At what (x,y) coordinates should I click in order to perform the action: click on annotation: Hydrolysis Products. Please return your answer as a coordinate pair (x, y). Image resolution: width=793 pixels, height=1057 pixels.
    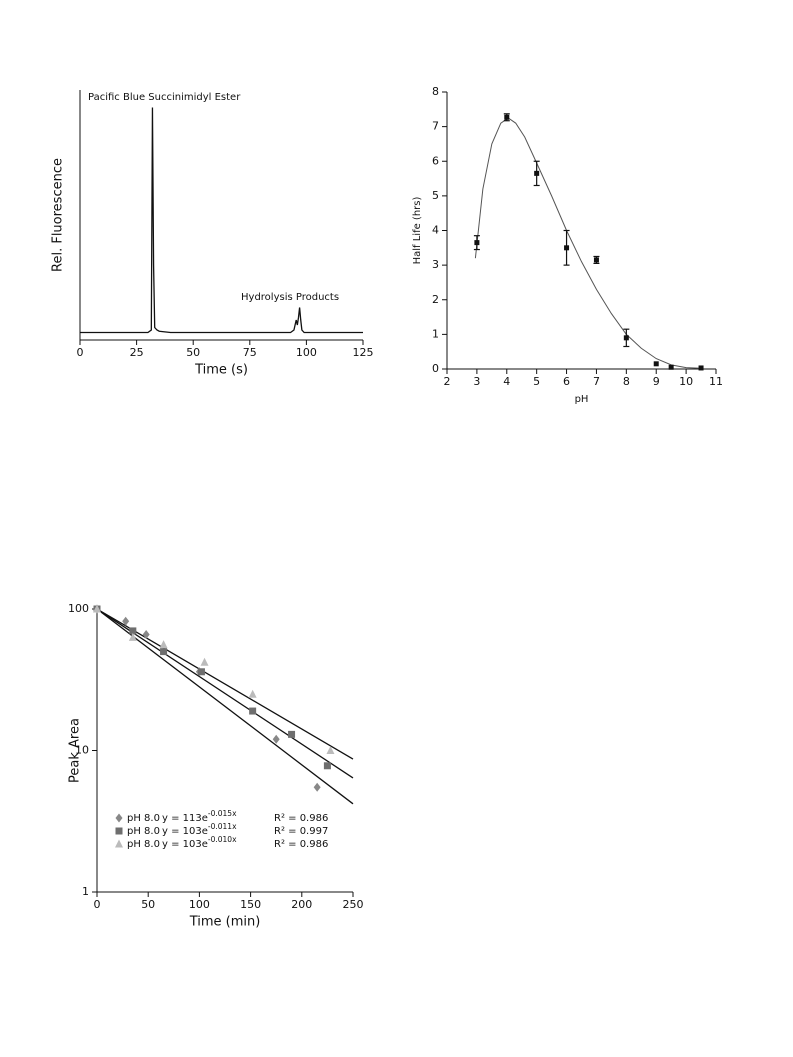
    Looking at the image, I should click on (290, 297).